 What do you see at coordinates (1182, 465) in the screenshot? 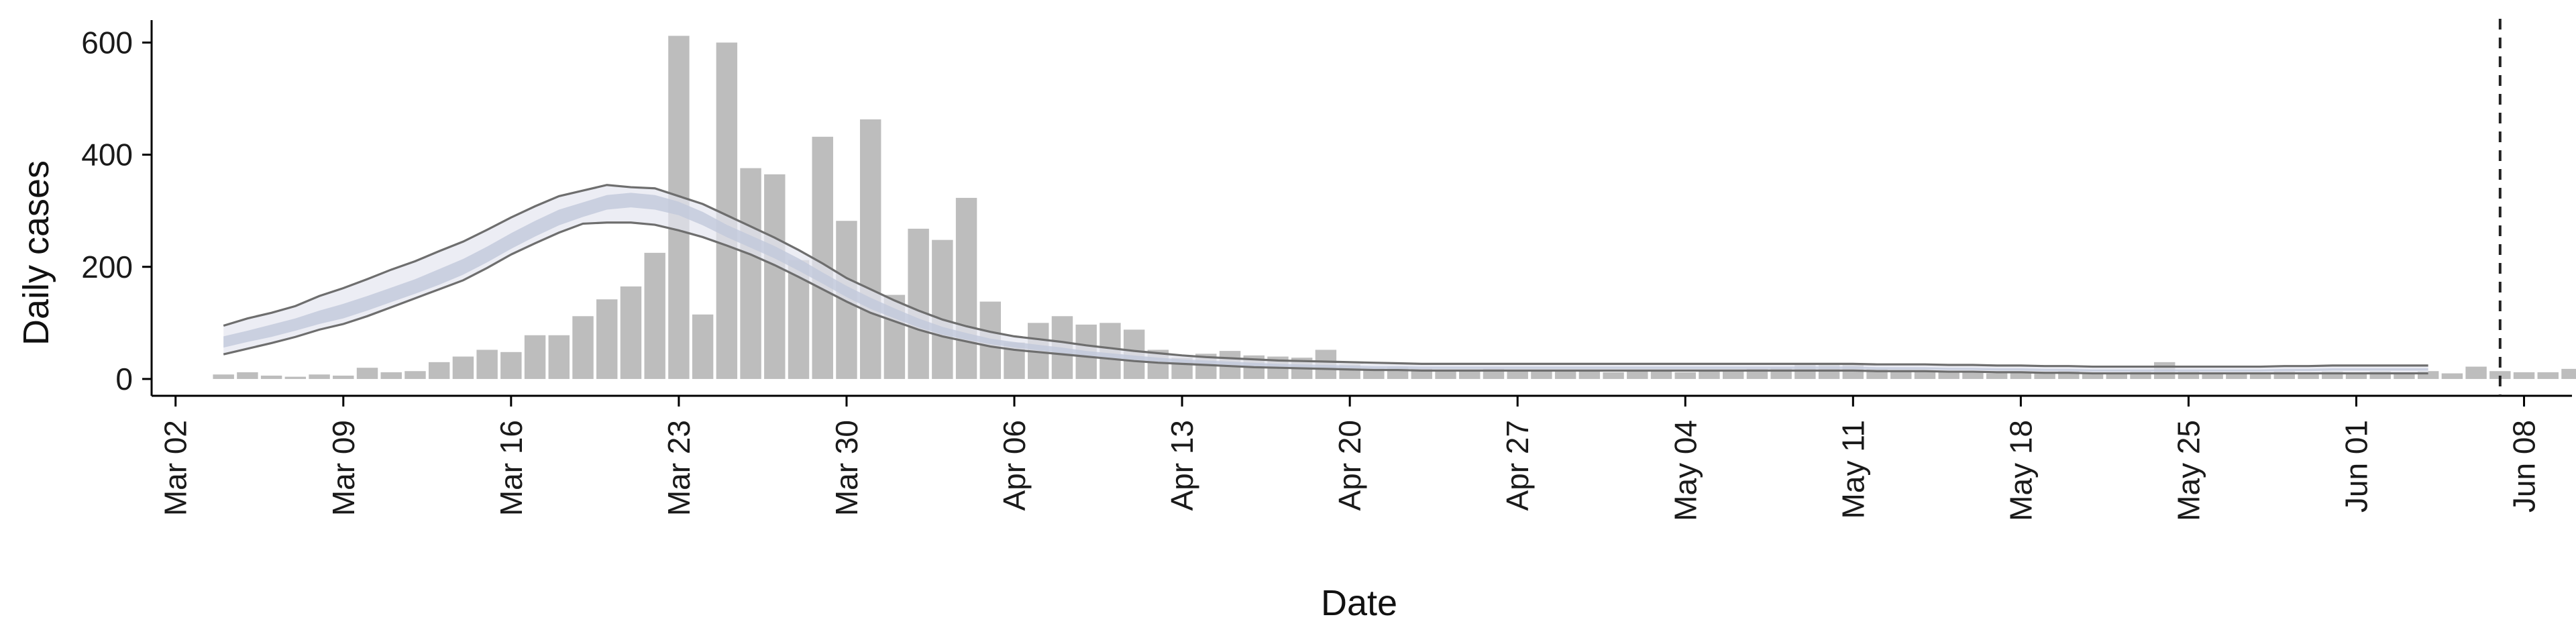
I see `x-tick-label: Apr 13` at bounding box center [1182, 465].